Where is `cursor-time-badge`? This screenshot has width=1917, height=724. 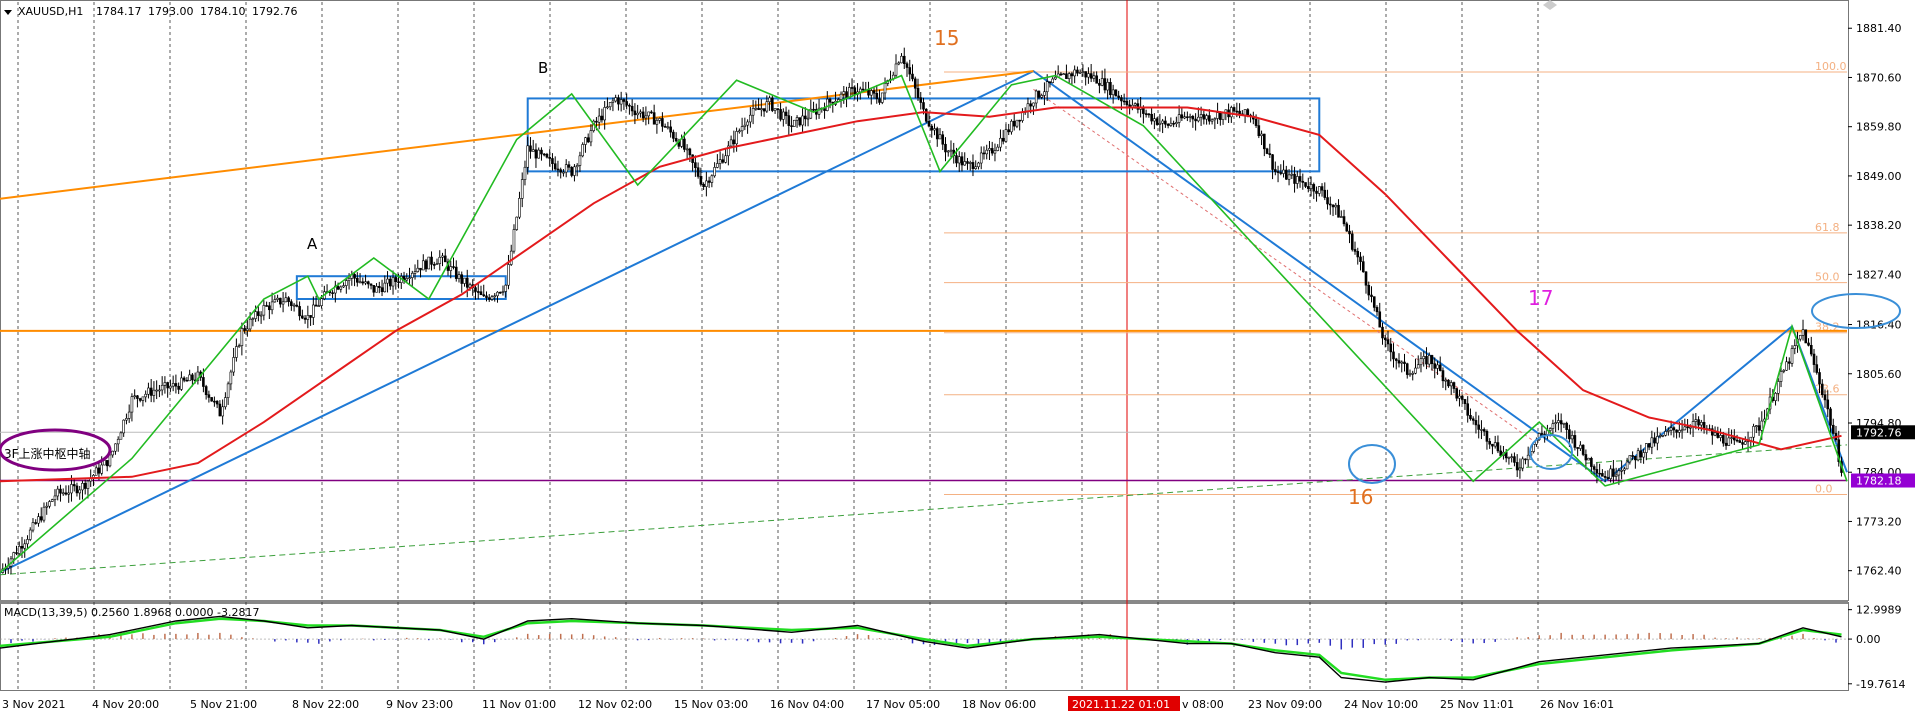
cursor-time-badge is located at coordinates (1124, 703).